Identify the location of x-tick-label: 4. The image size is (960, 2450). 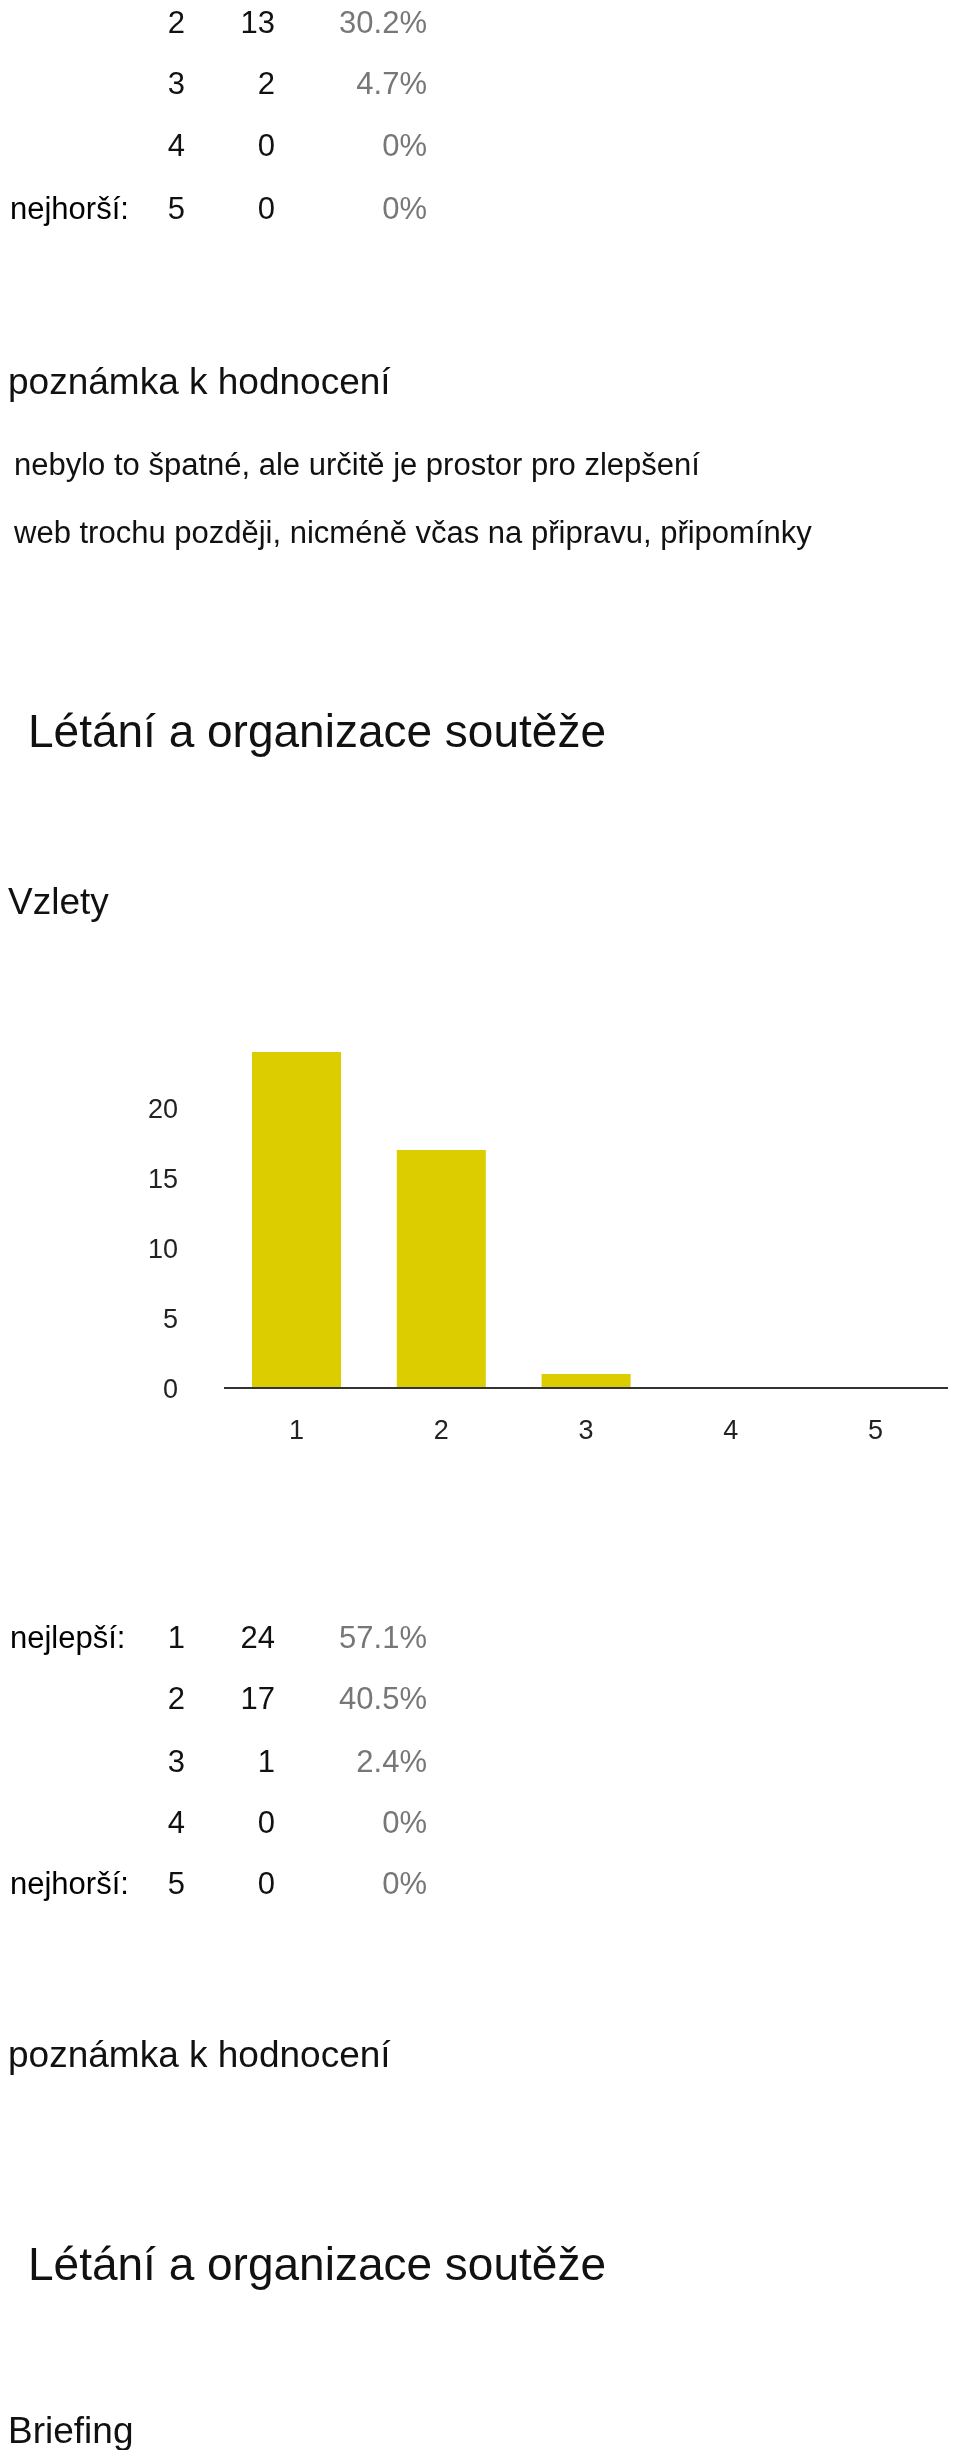
(731, 1430).